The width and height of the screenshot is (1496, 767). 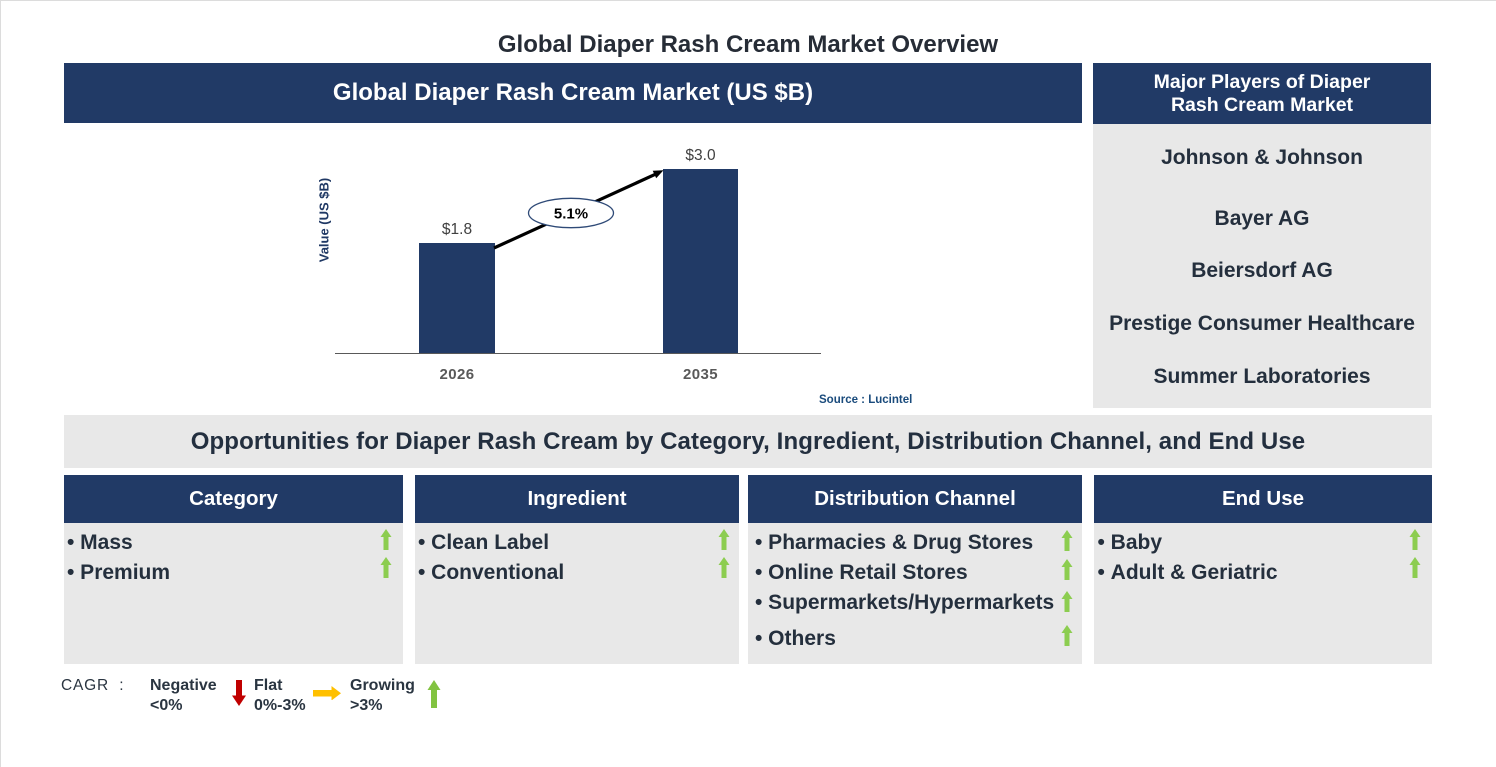 I want to click on svg-text: 5.1%, so click(x=571, y=213).